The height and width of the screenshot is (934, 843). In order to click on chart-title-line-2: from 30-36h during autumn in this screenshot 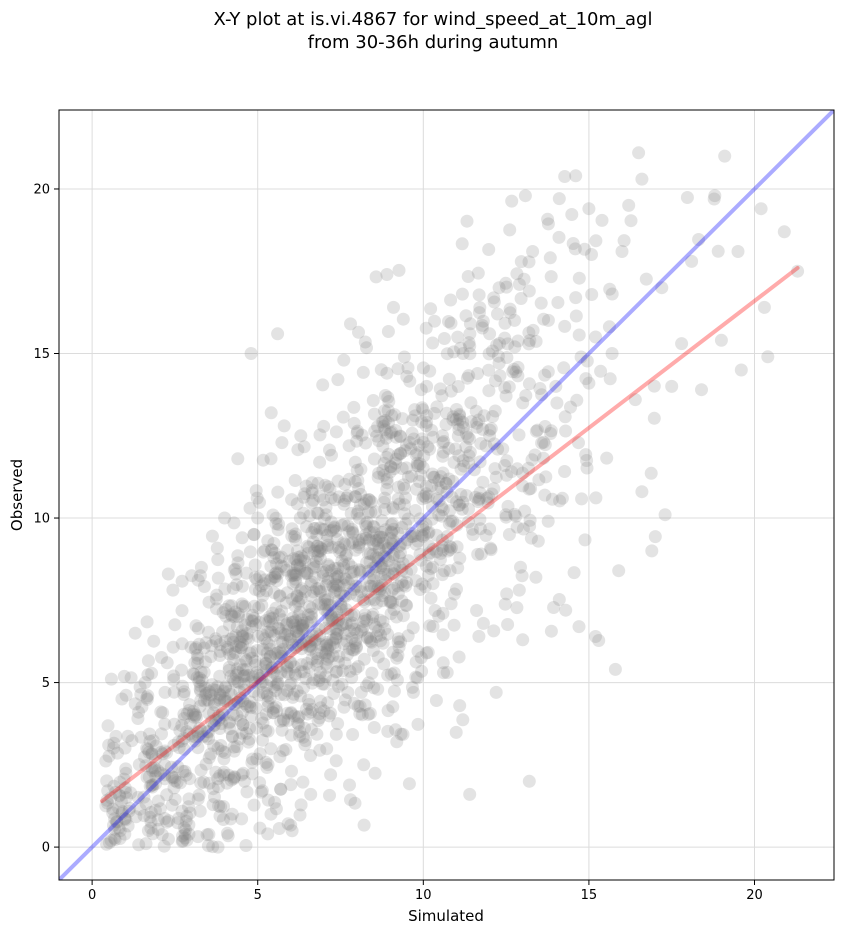, I will do `click(433, 42)`.